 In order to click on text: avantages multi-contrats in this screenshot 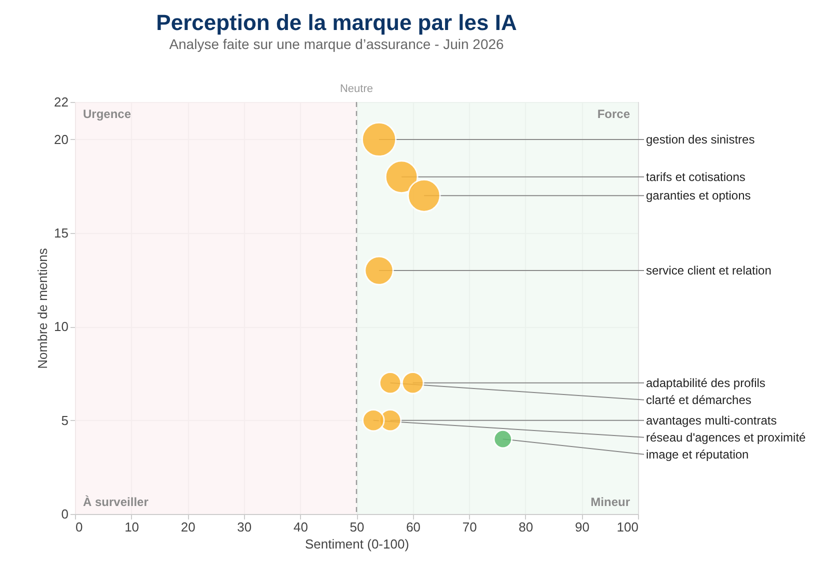, I will do `click(711, 420)`.